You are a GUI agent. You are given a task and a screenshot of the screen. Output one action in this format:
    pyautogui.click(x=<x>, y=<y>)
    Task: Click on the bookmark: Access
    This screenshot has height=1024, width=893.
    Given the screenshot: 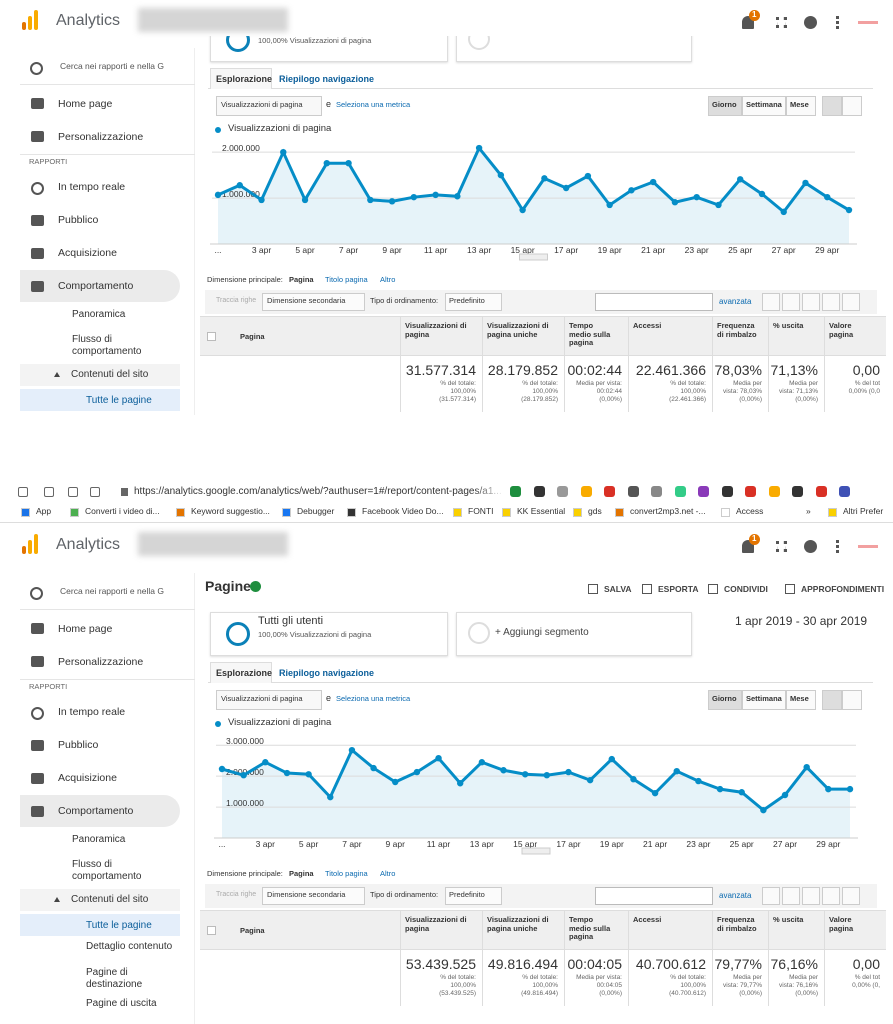 What is the action you would take?
    pyautogui.click(x=750, y=511)
    